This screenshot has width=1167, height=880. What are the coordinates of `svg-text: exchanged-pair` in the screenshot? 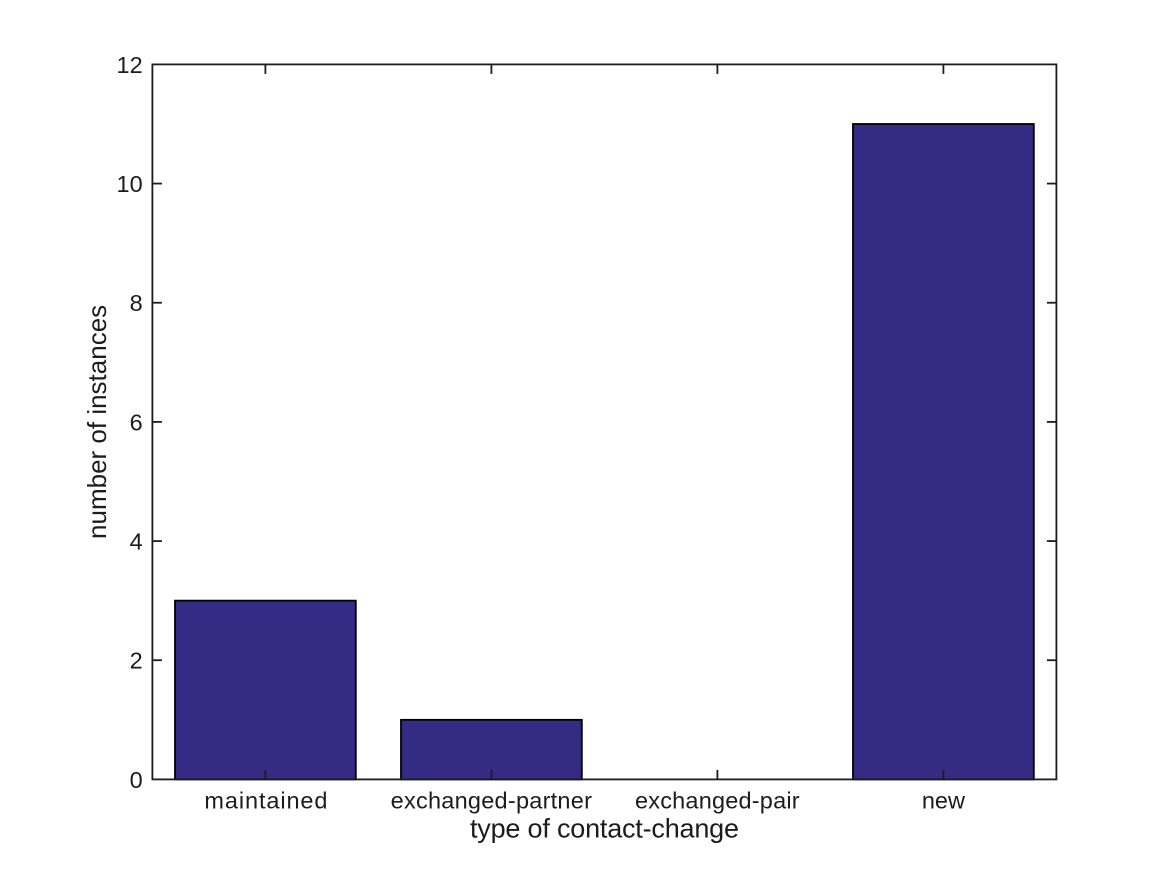 It's located at (717, 801).